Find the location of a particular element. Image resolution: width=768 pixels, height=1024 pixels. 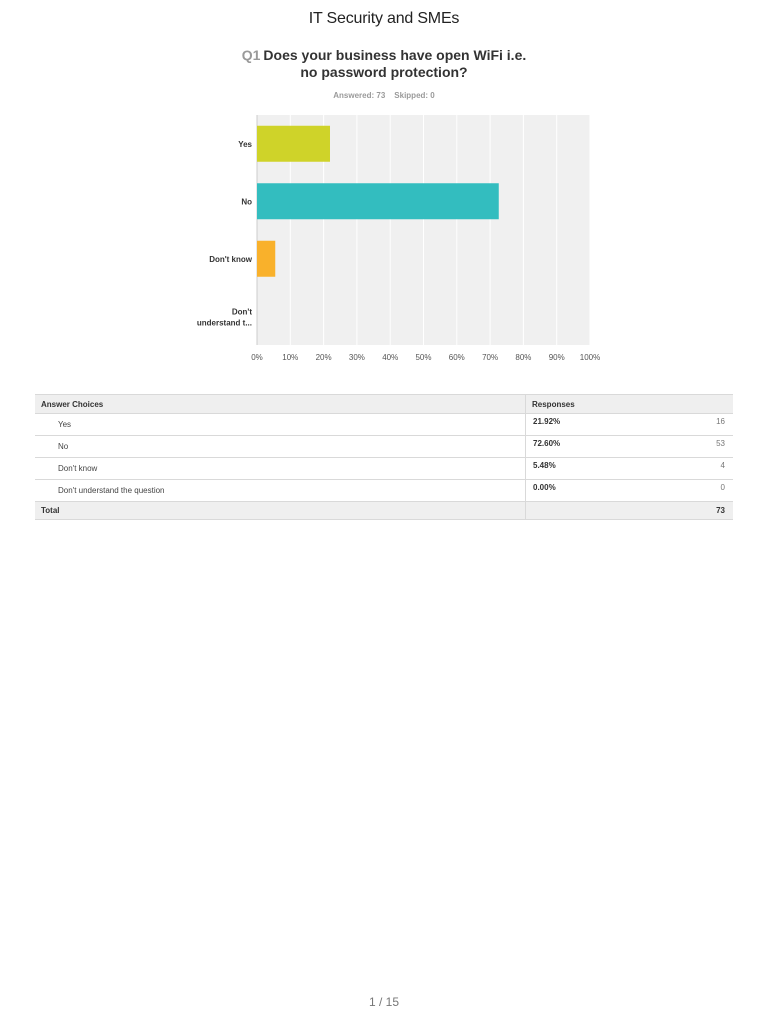

answered-count: Answered: 73 is located at coordinates (359, 95).